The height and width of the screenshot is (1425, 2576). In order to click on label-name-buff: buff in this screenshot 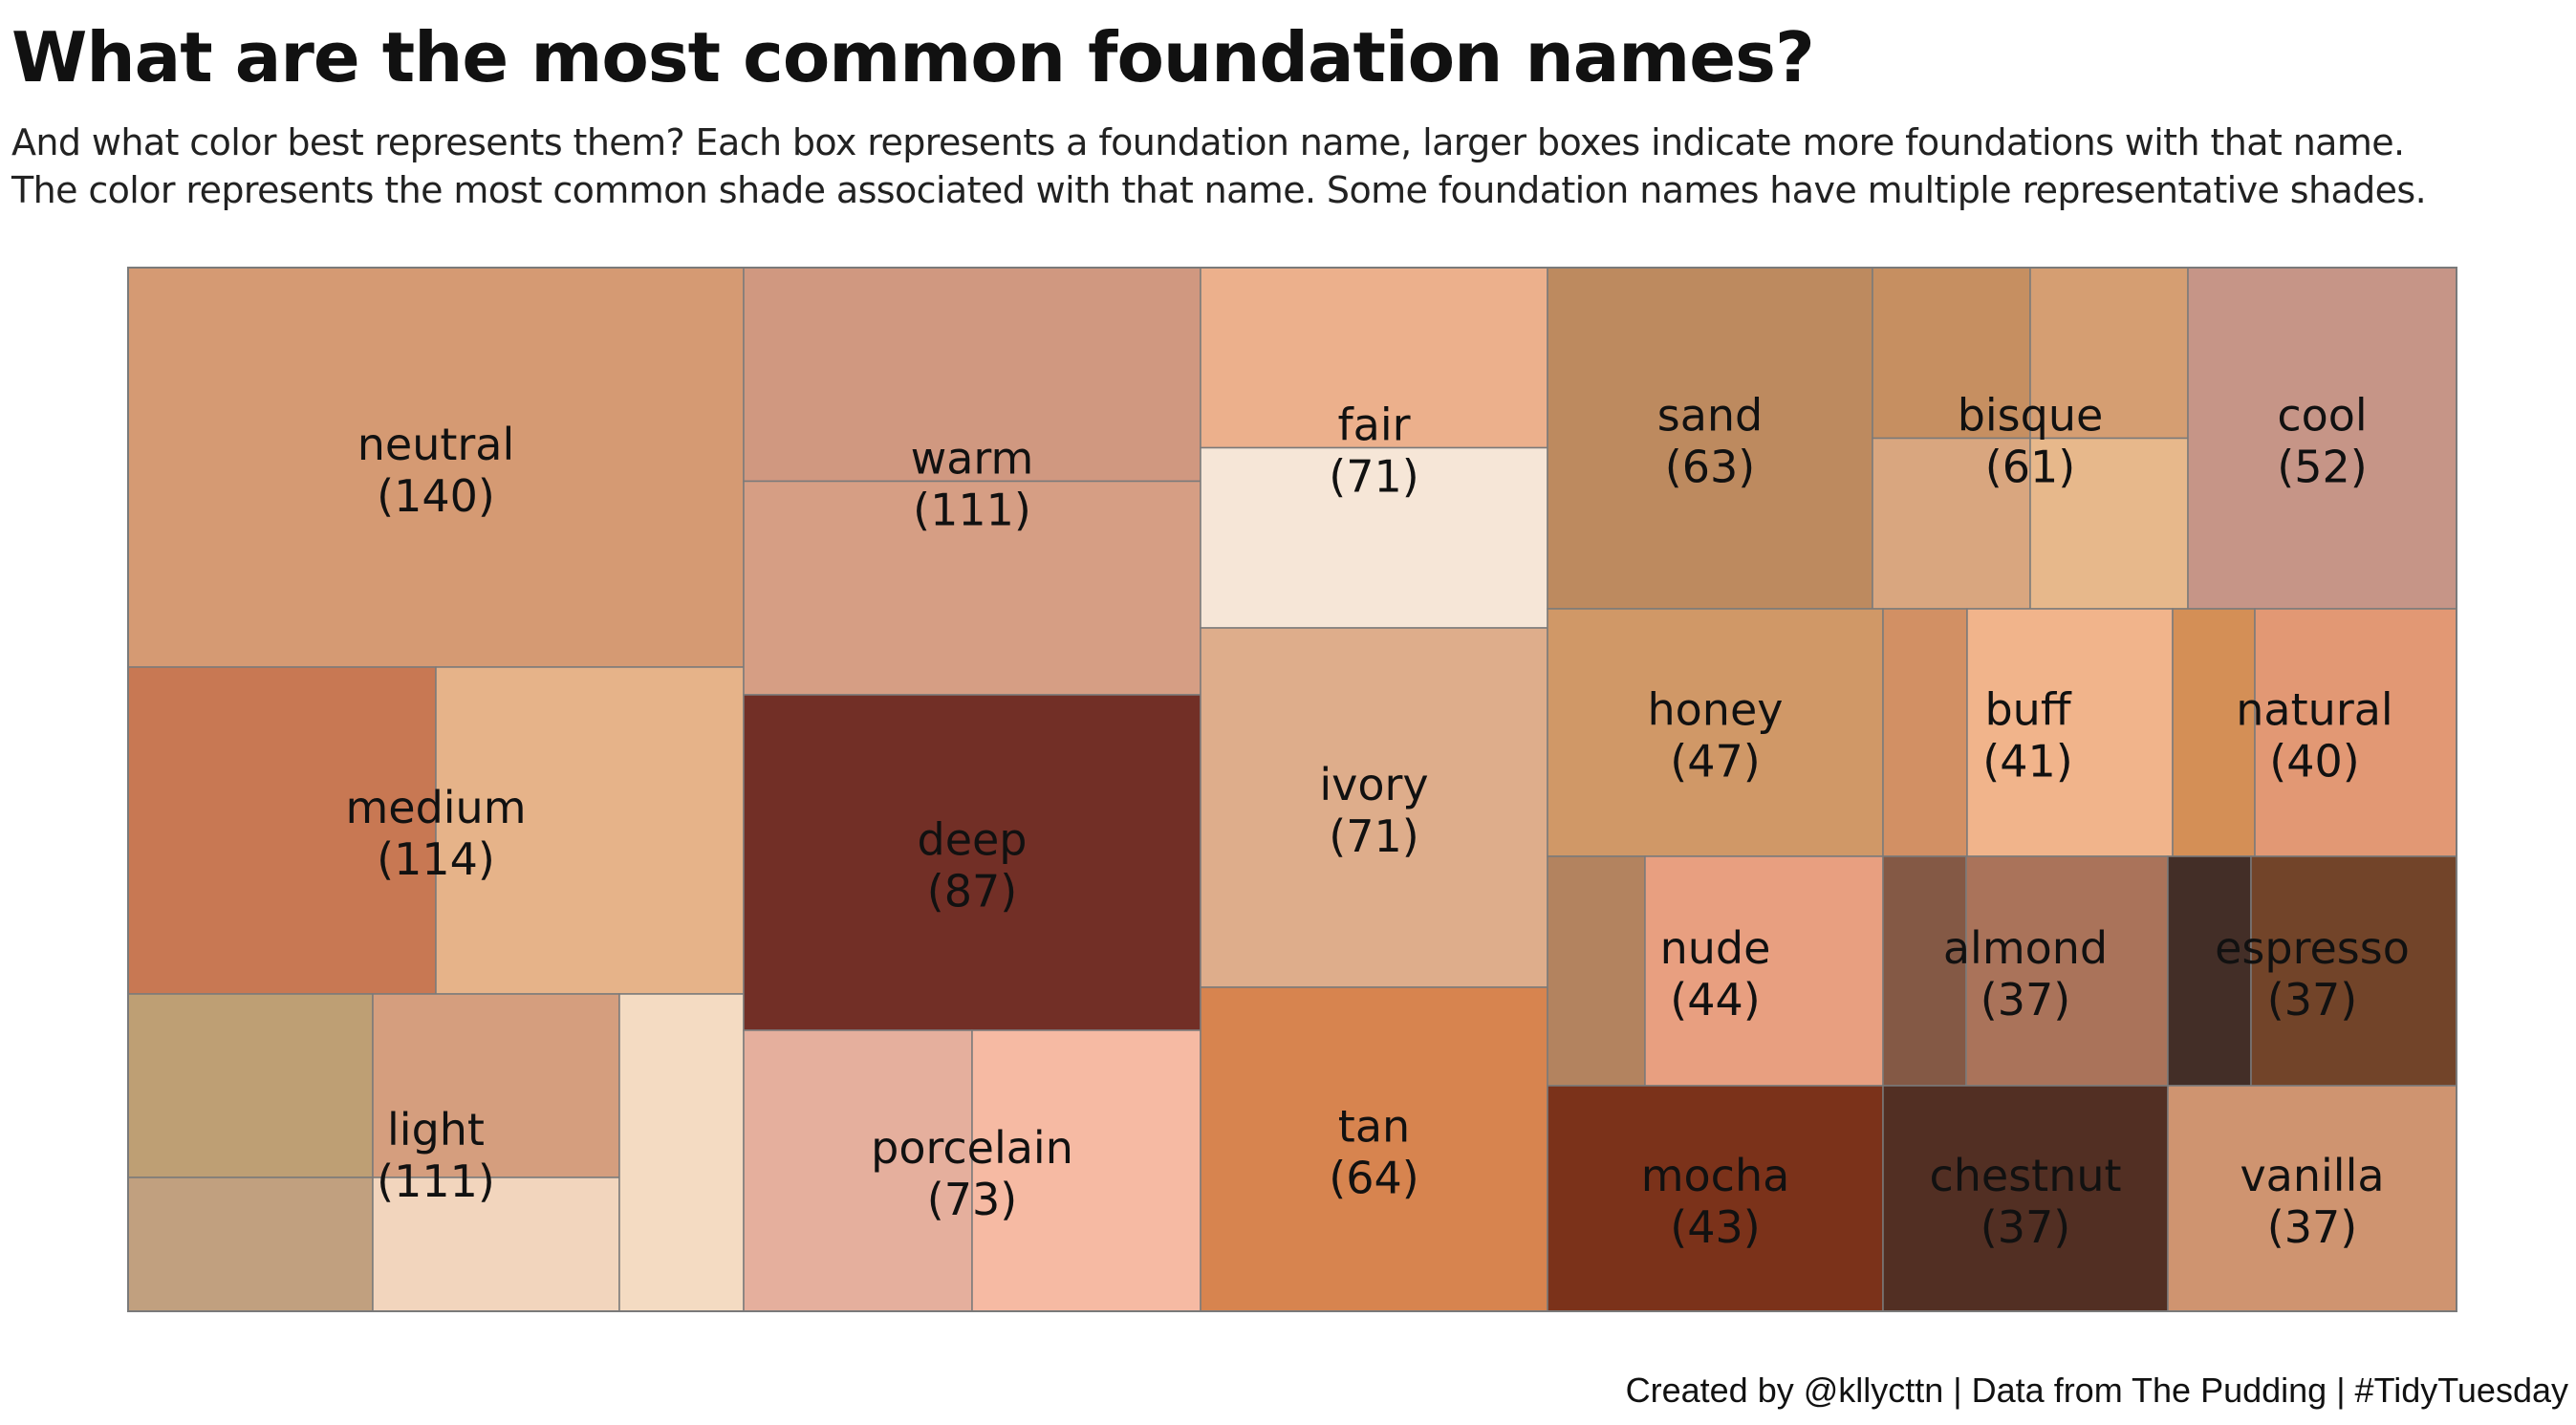, I will do `click(2028, 710)`.